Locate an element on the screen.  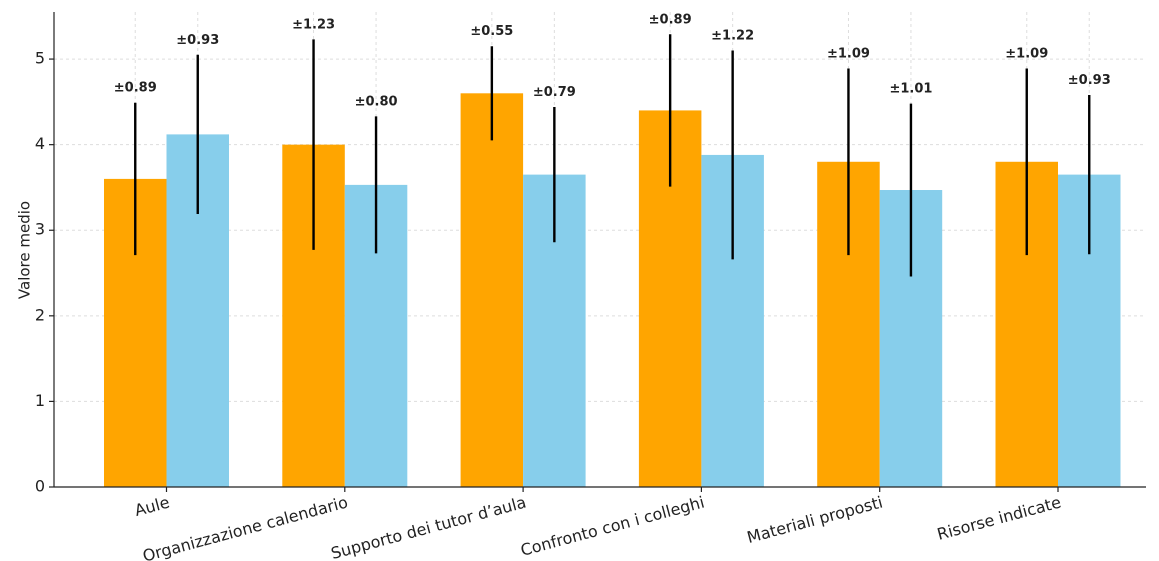
x-tick-label-4: Materiali proposti is located at coordinates (815, 520).